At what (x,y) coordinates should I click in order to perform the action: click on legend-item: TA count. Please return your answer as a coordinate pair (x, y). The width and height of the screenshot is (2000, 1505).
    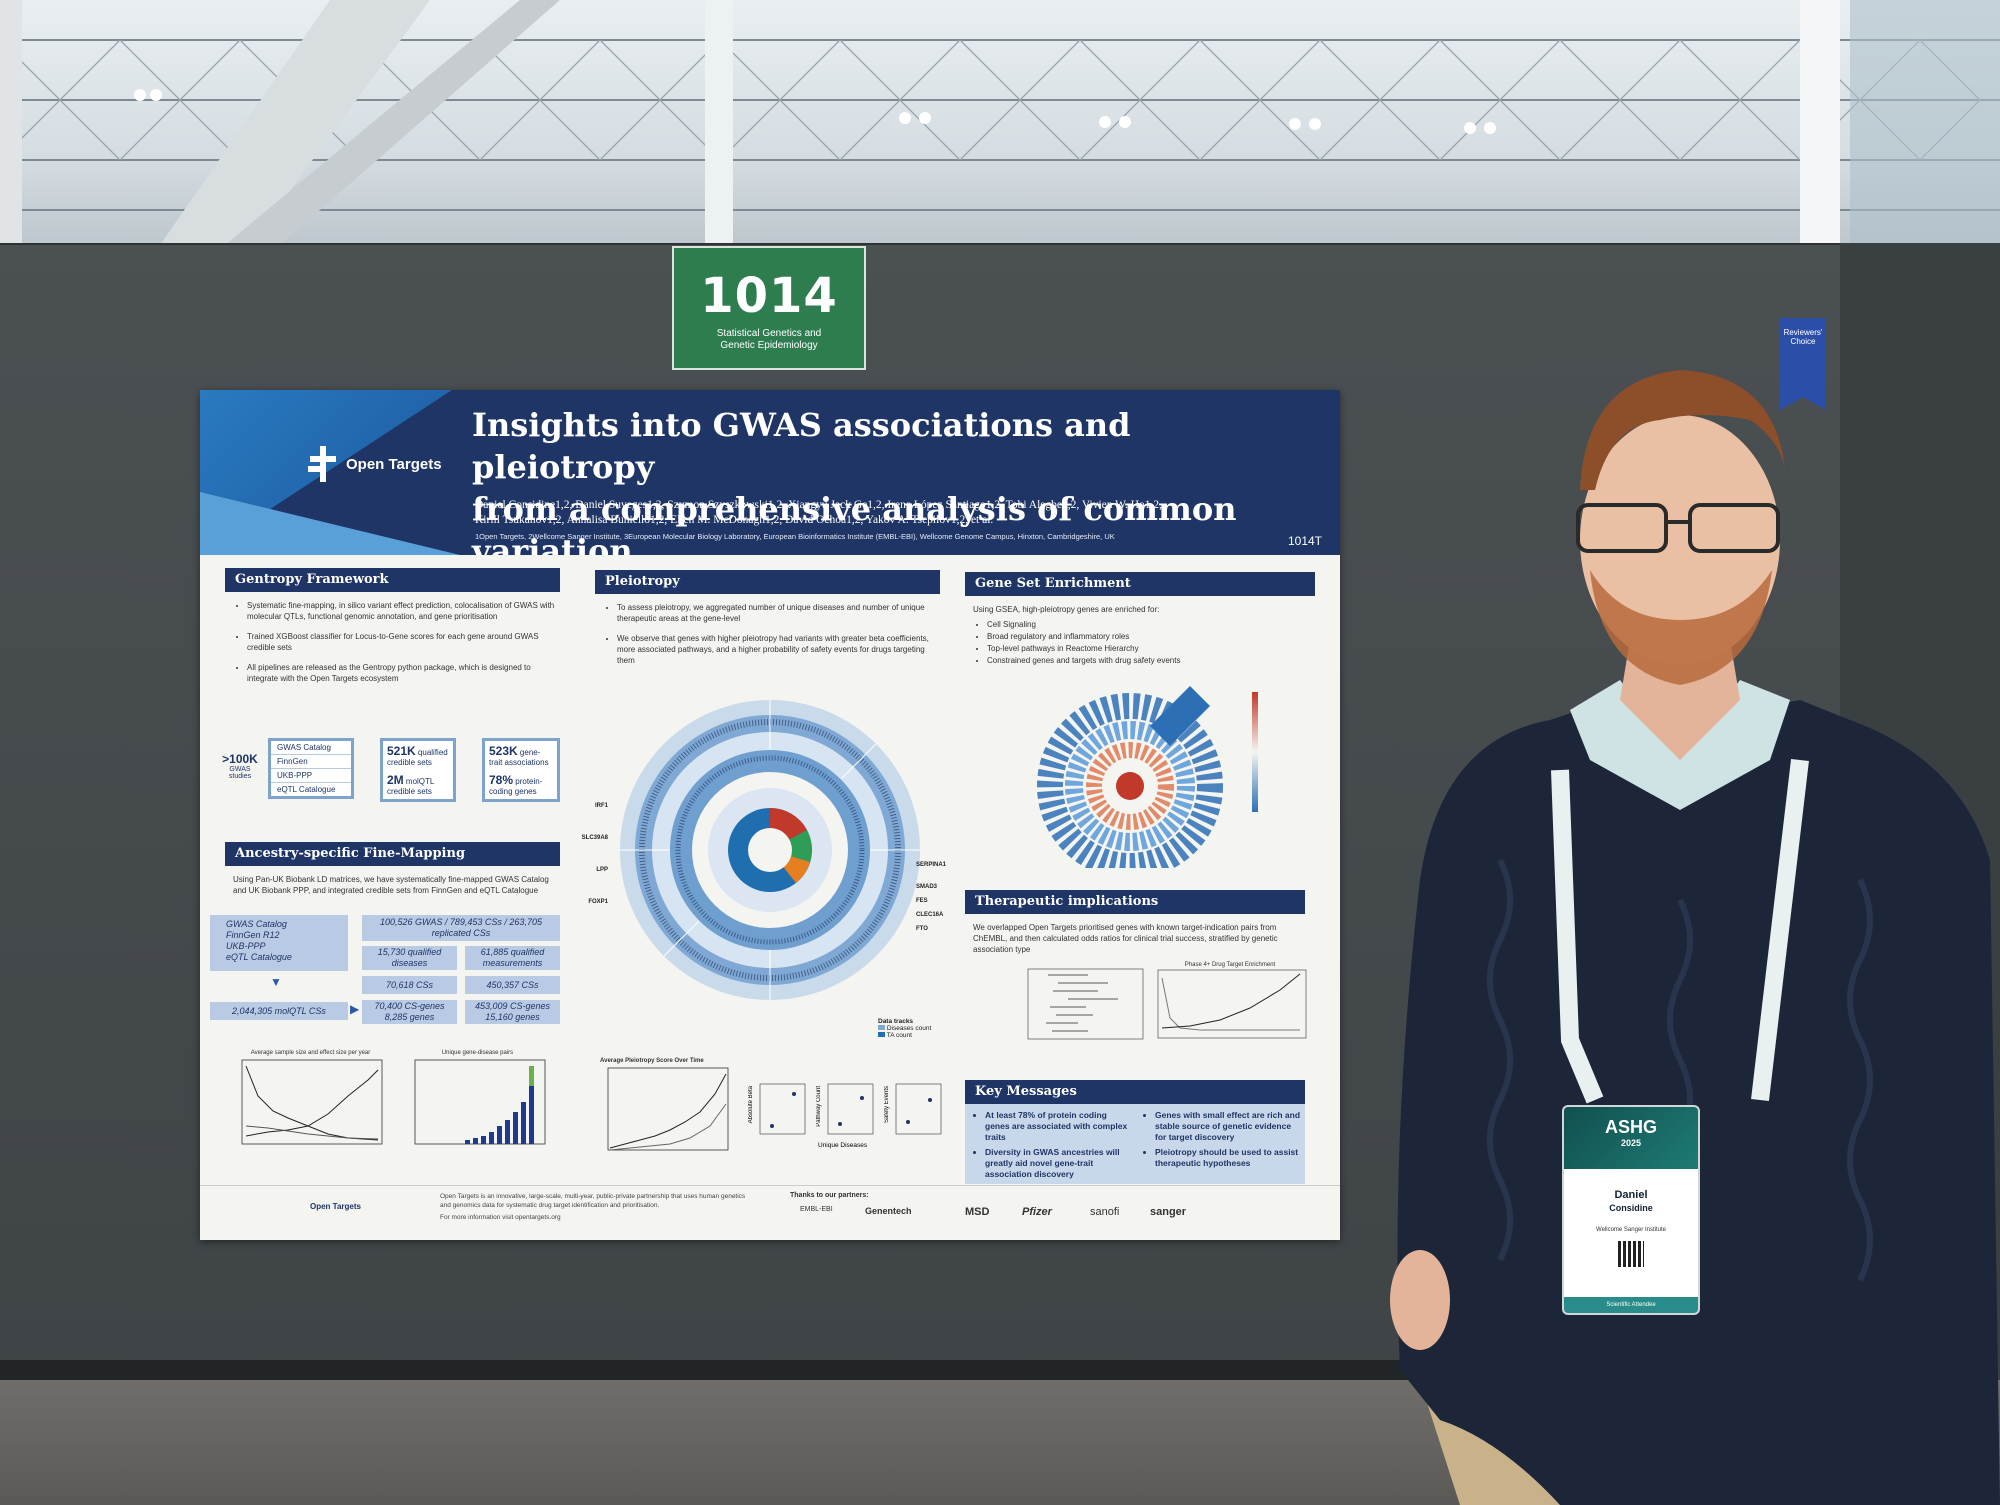
    Looking at the image, I should click on (899, 1035).